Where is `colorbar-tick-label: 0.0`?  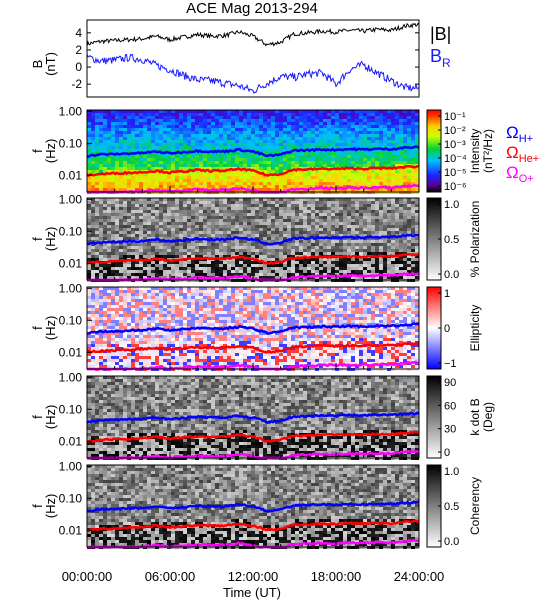
colorbar-tick-label: 0.0 is located at coordinates (451, 275).